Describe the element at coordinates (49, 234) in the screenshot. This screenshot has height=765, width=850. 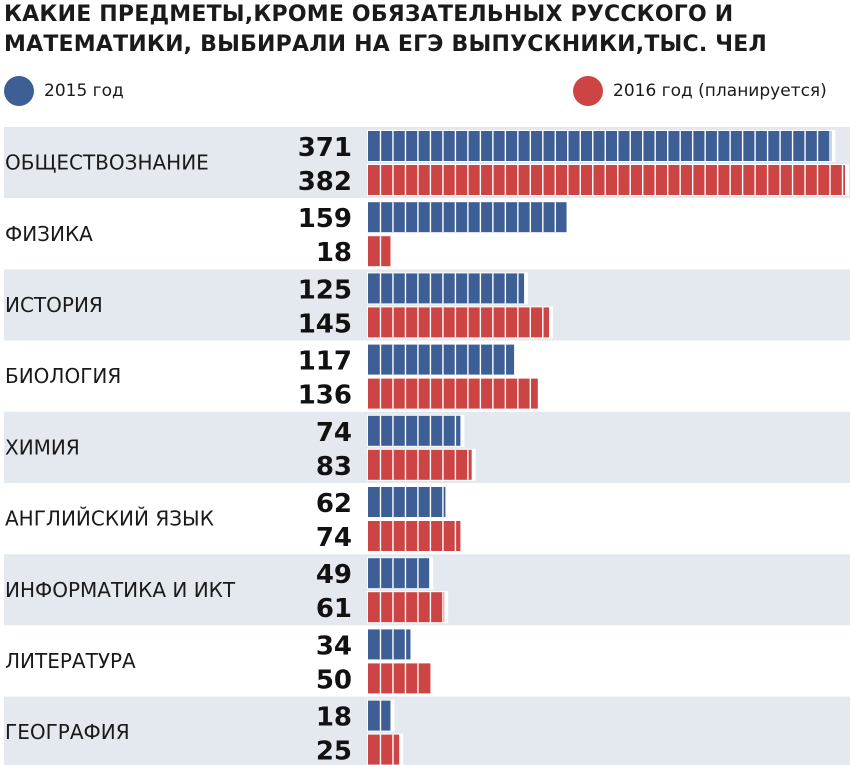
I see `category-label: ФИЗИКА` at that location.